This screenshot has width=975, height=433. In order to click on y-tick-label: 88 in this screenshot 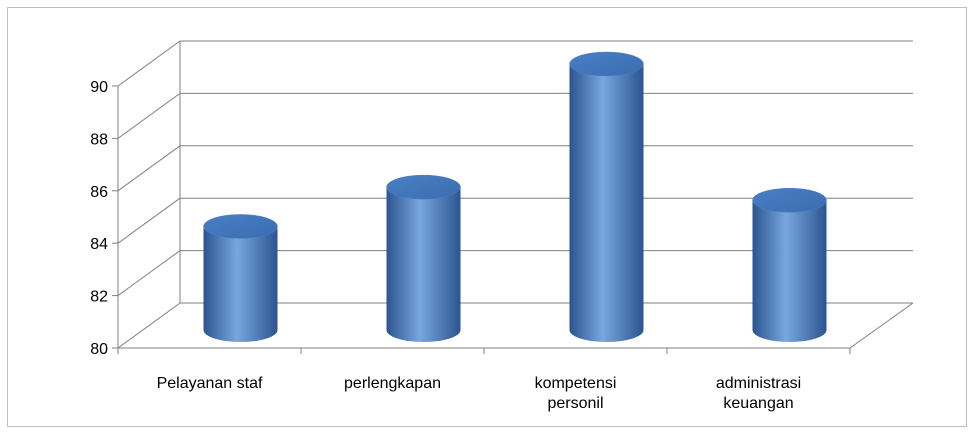, I will do `click(99, 139)`.